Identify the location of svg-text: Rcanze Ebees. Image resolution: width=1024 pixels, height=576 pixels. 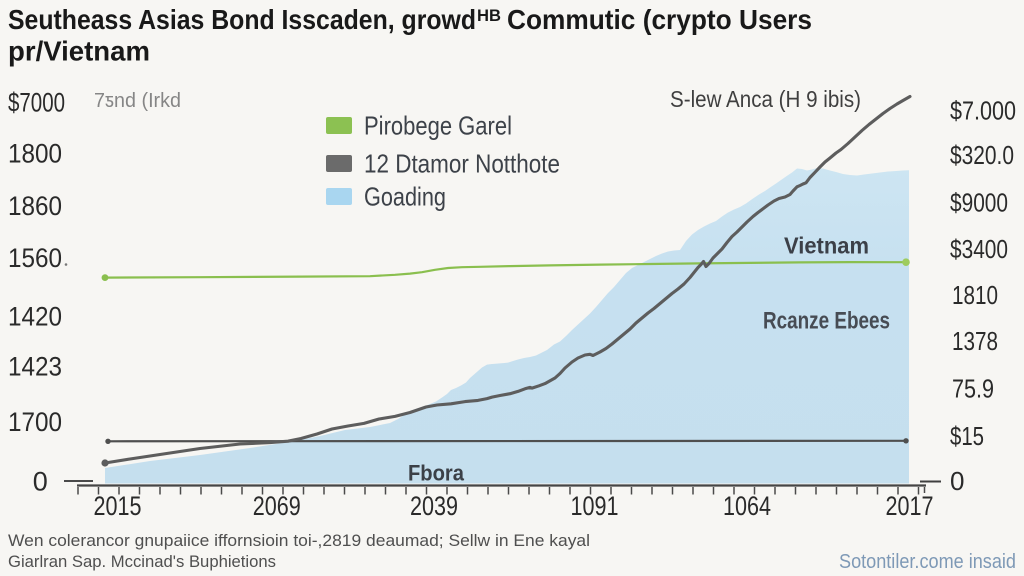
(826, 321).